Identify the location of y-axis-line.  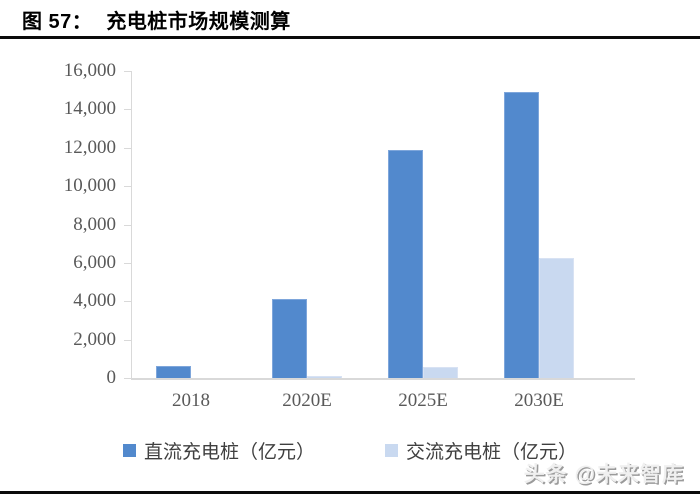
(131, 225).